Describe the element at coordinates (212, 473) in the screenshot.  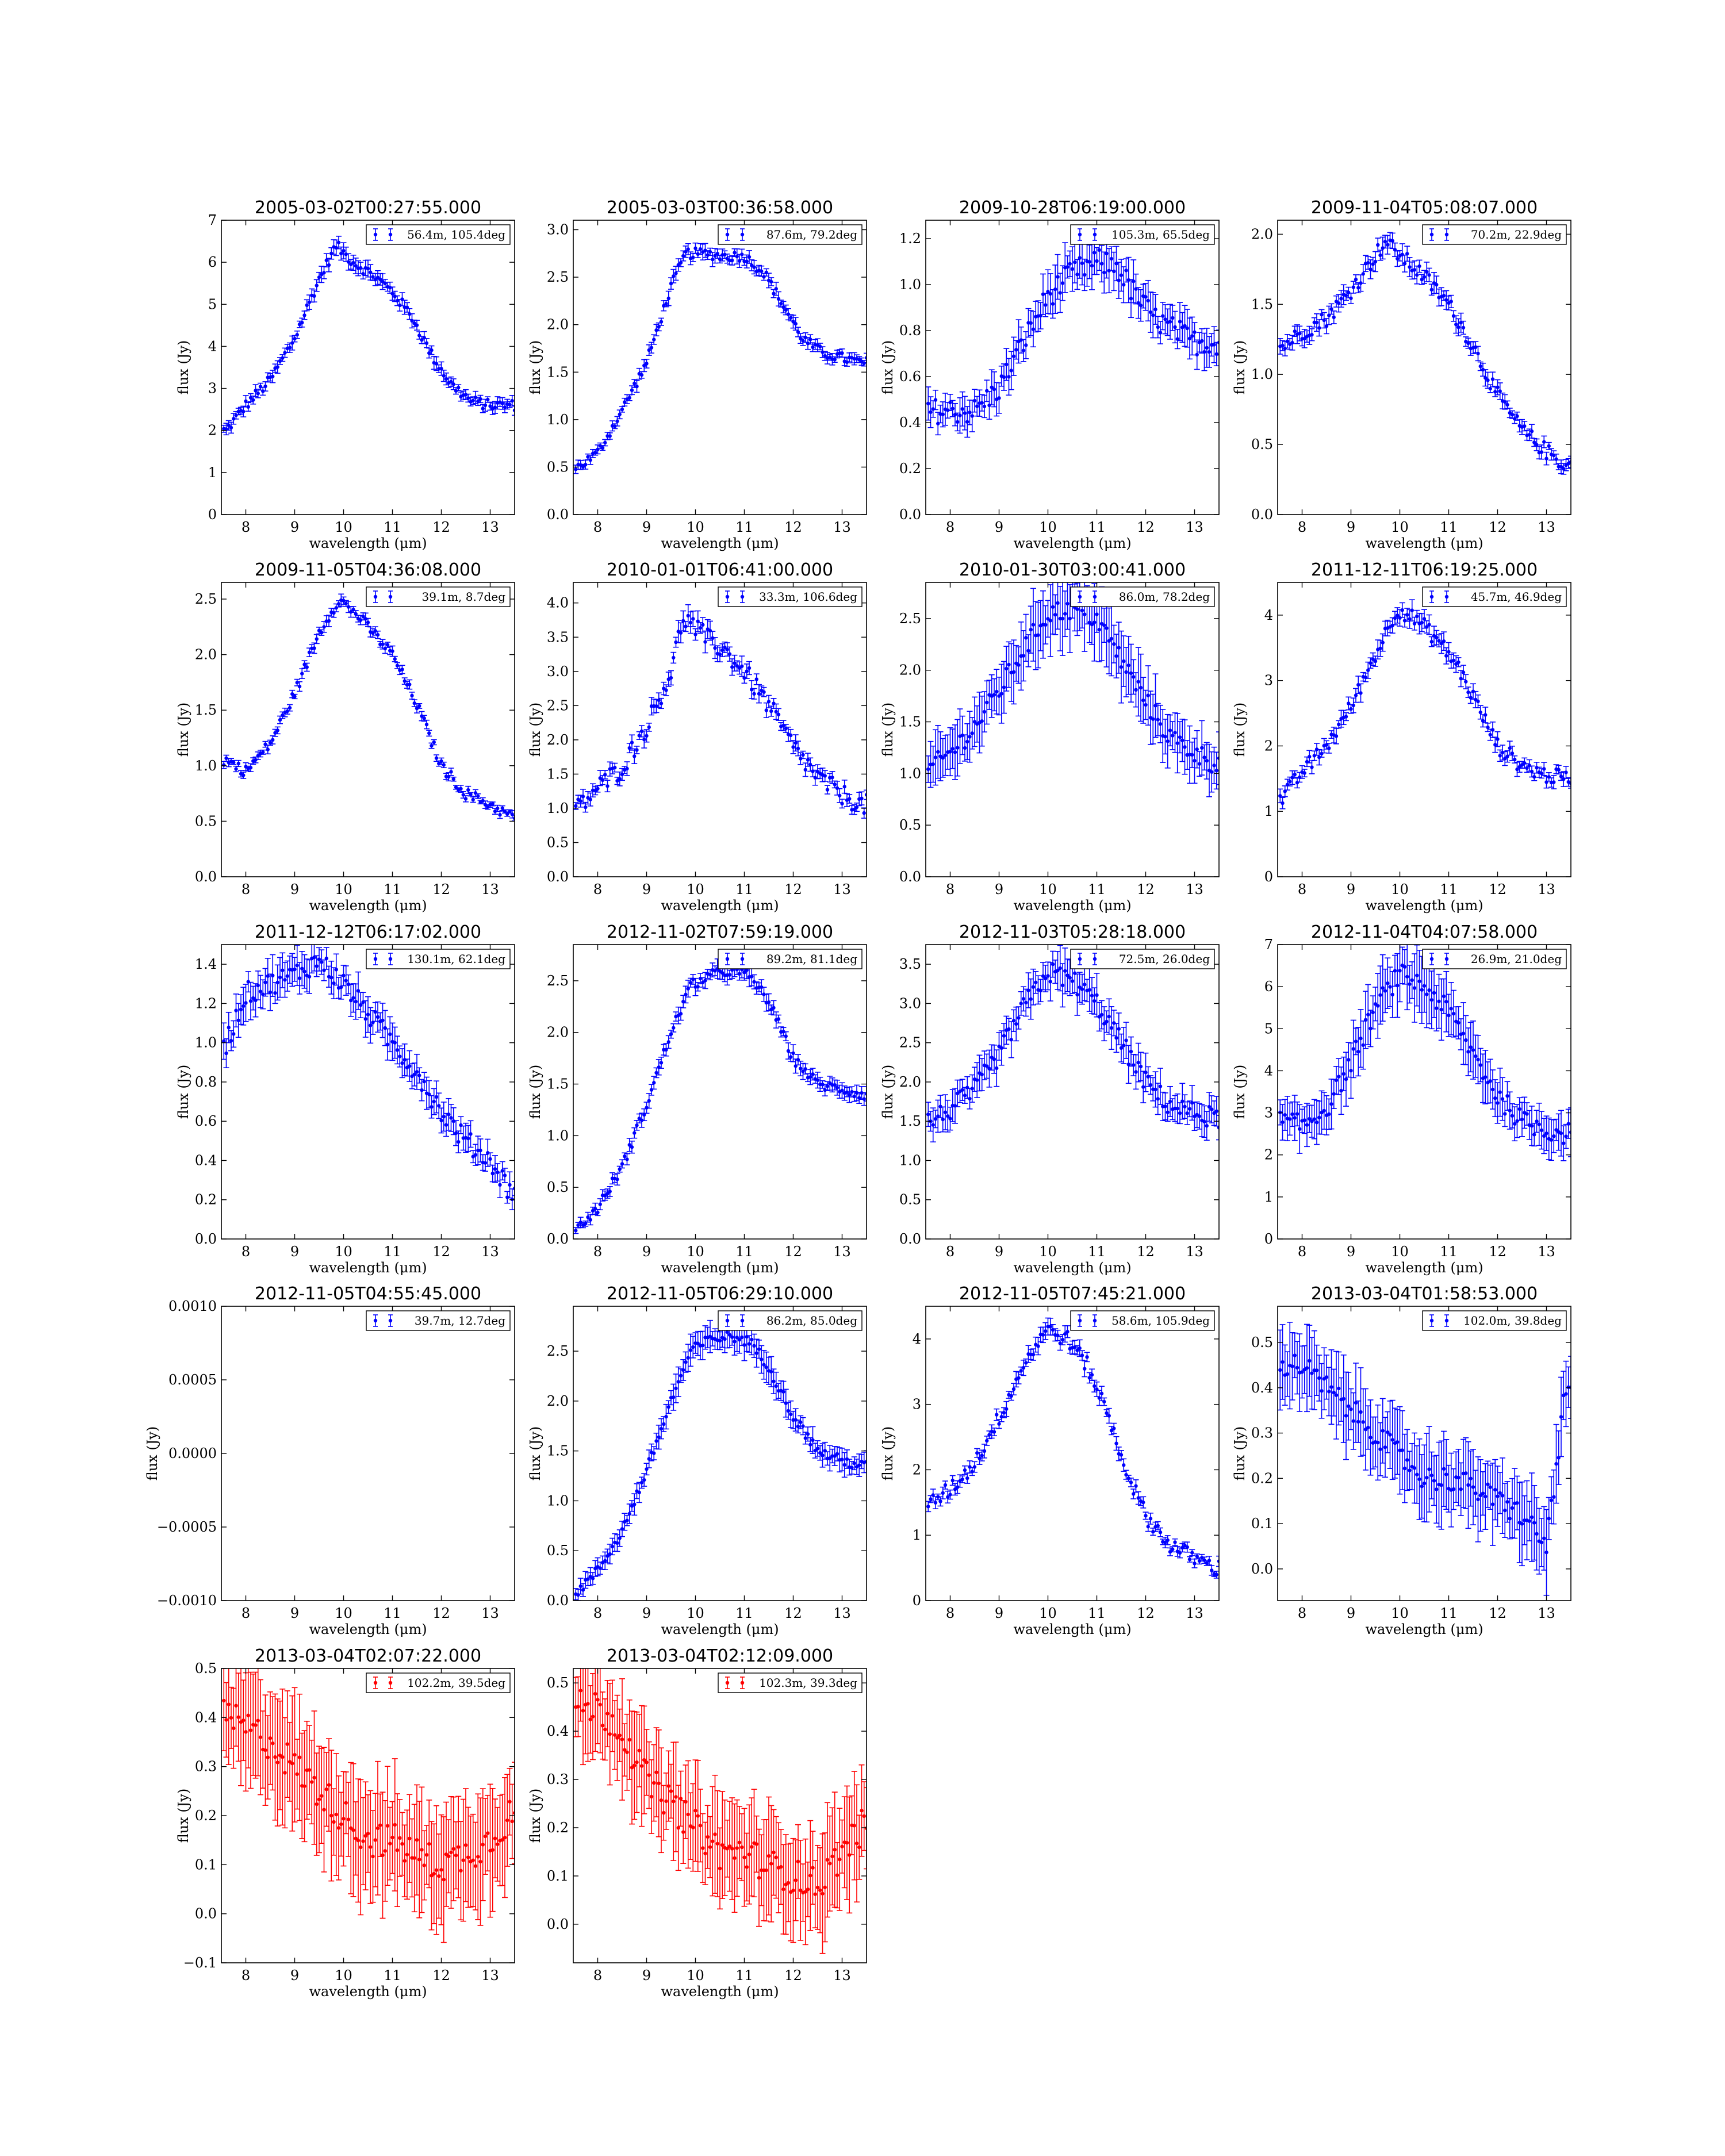
I see `y-tick-label: 1` at that location.